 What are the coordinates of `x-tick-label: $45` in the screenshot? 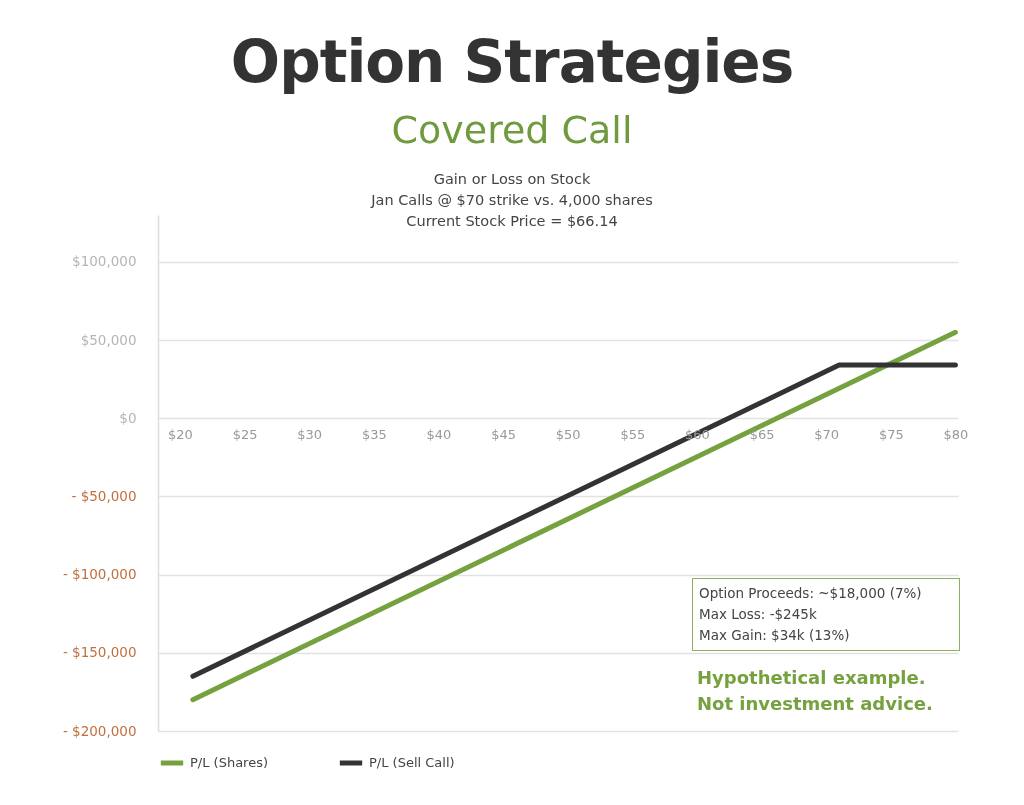 It's located at (503, 434).